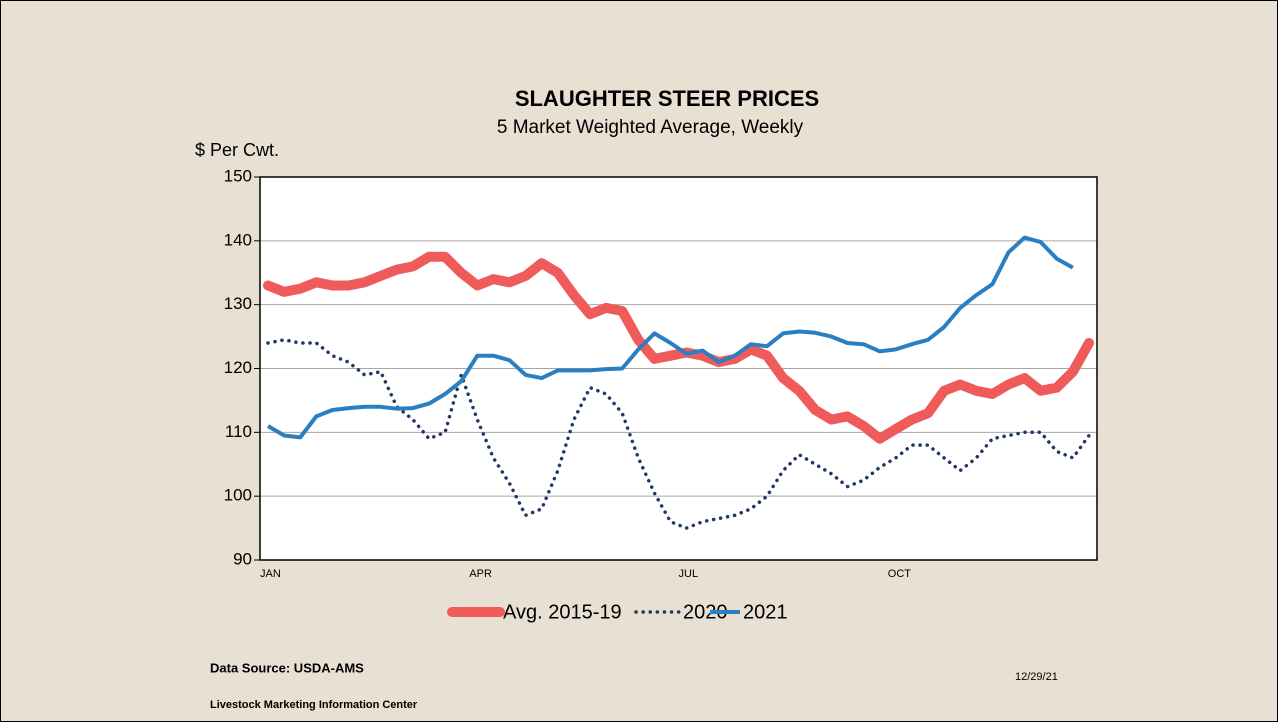 Image resolution: width=1278 pixels, height=722 pixels. What do you see at coordinates (237, 150) in the screenshot?
I see `y-axis-label: $ Per Cwt.` at bounding box center [237, 150].